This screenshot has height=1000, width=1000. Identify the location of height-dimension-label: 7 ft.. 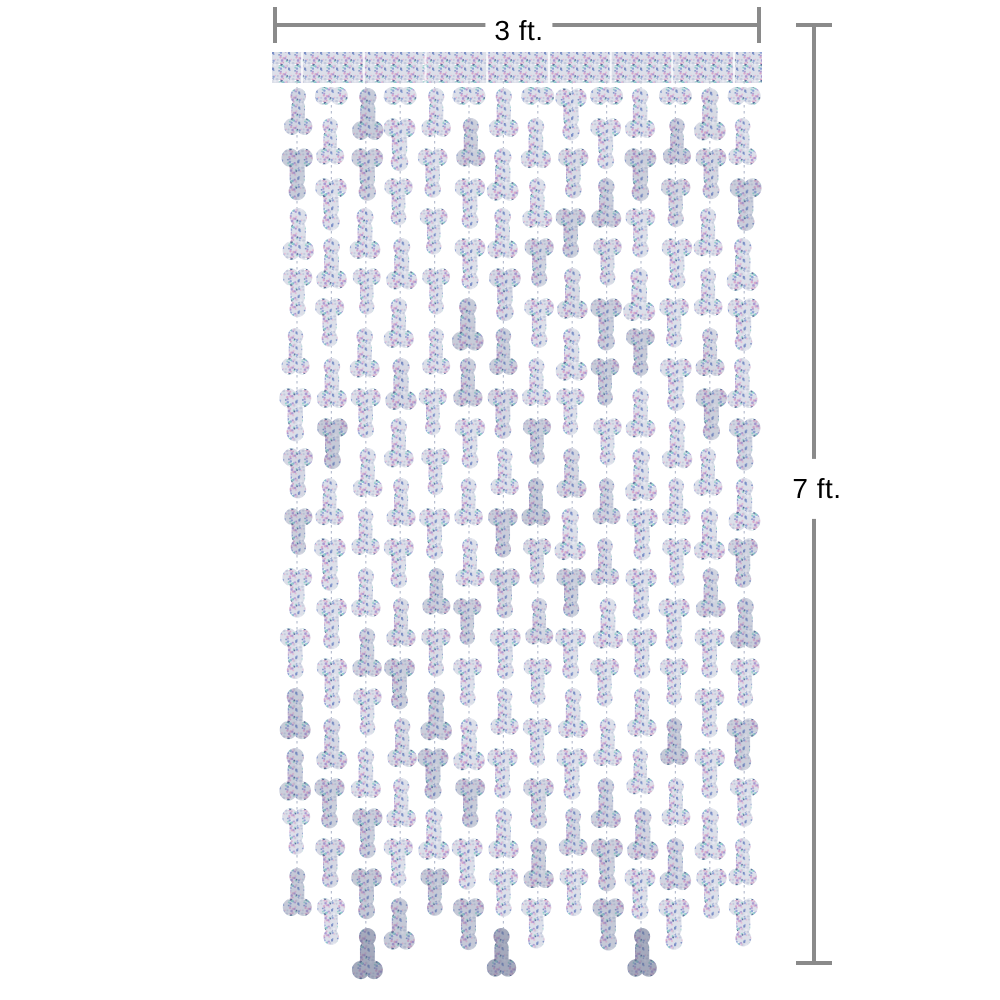
(817, 489).